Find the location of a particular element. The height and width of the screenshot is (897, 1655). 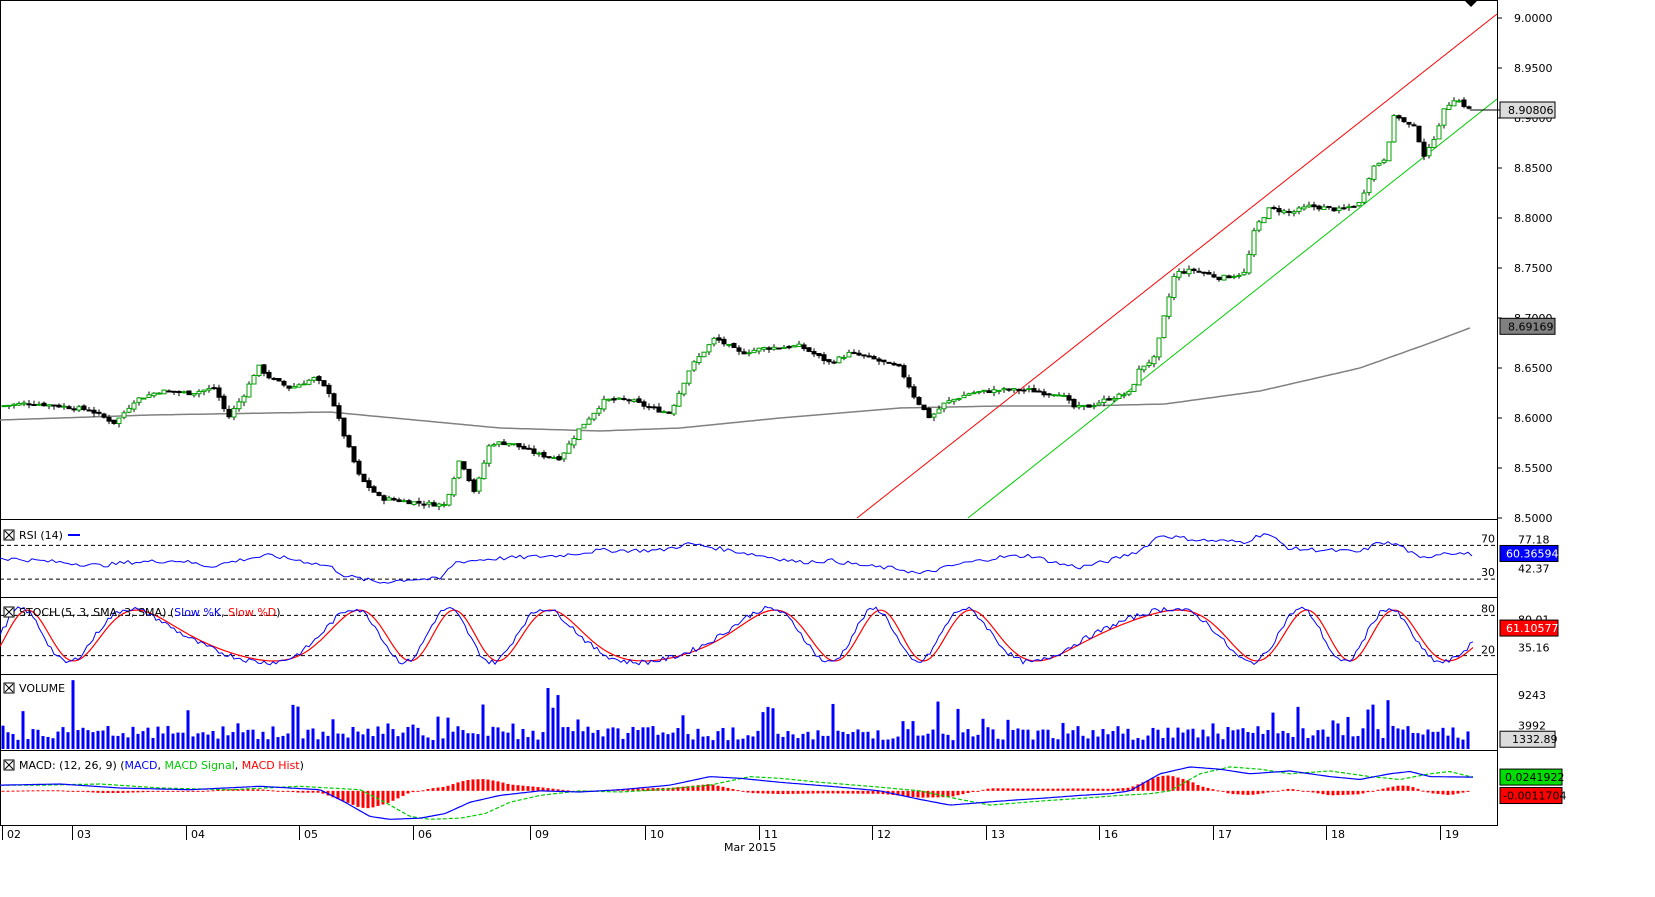

rsi-value-tag-box is located at coordinates (1529, 553).